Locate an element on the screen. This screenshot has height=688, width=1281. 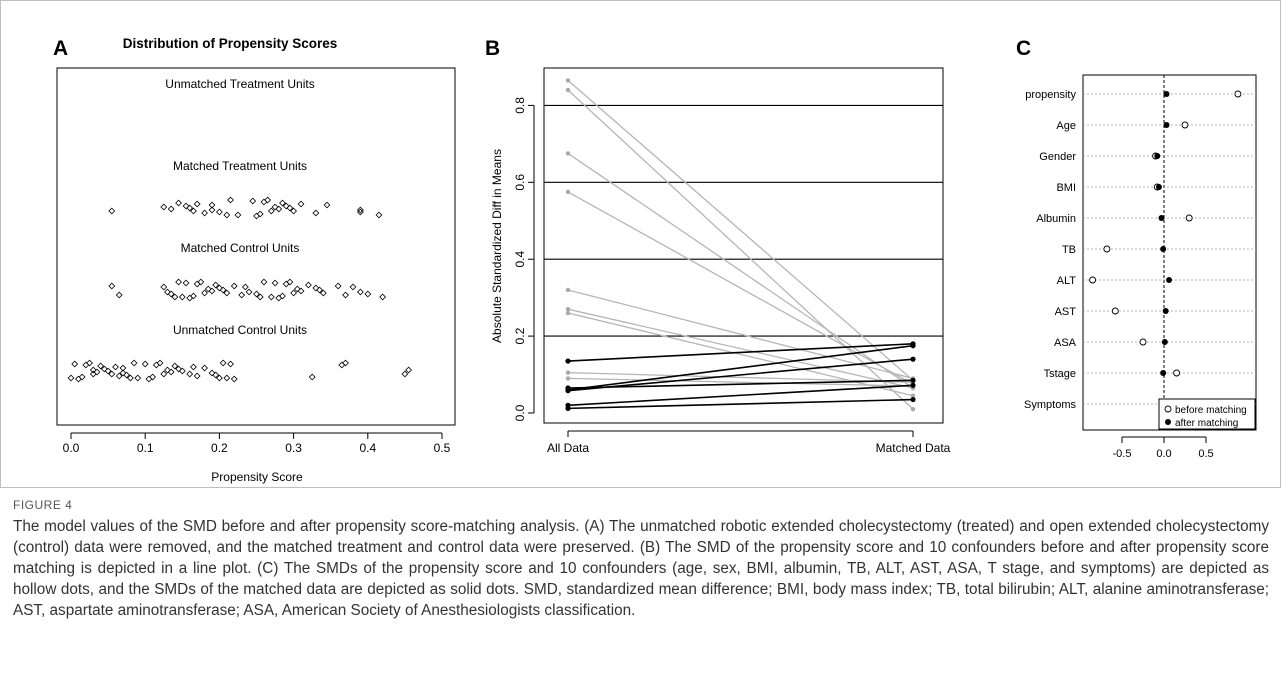
panel-c-plot-box is located at coordinates (1169, 252).